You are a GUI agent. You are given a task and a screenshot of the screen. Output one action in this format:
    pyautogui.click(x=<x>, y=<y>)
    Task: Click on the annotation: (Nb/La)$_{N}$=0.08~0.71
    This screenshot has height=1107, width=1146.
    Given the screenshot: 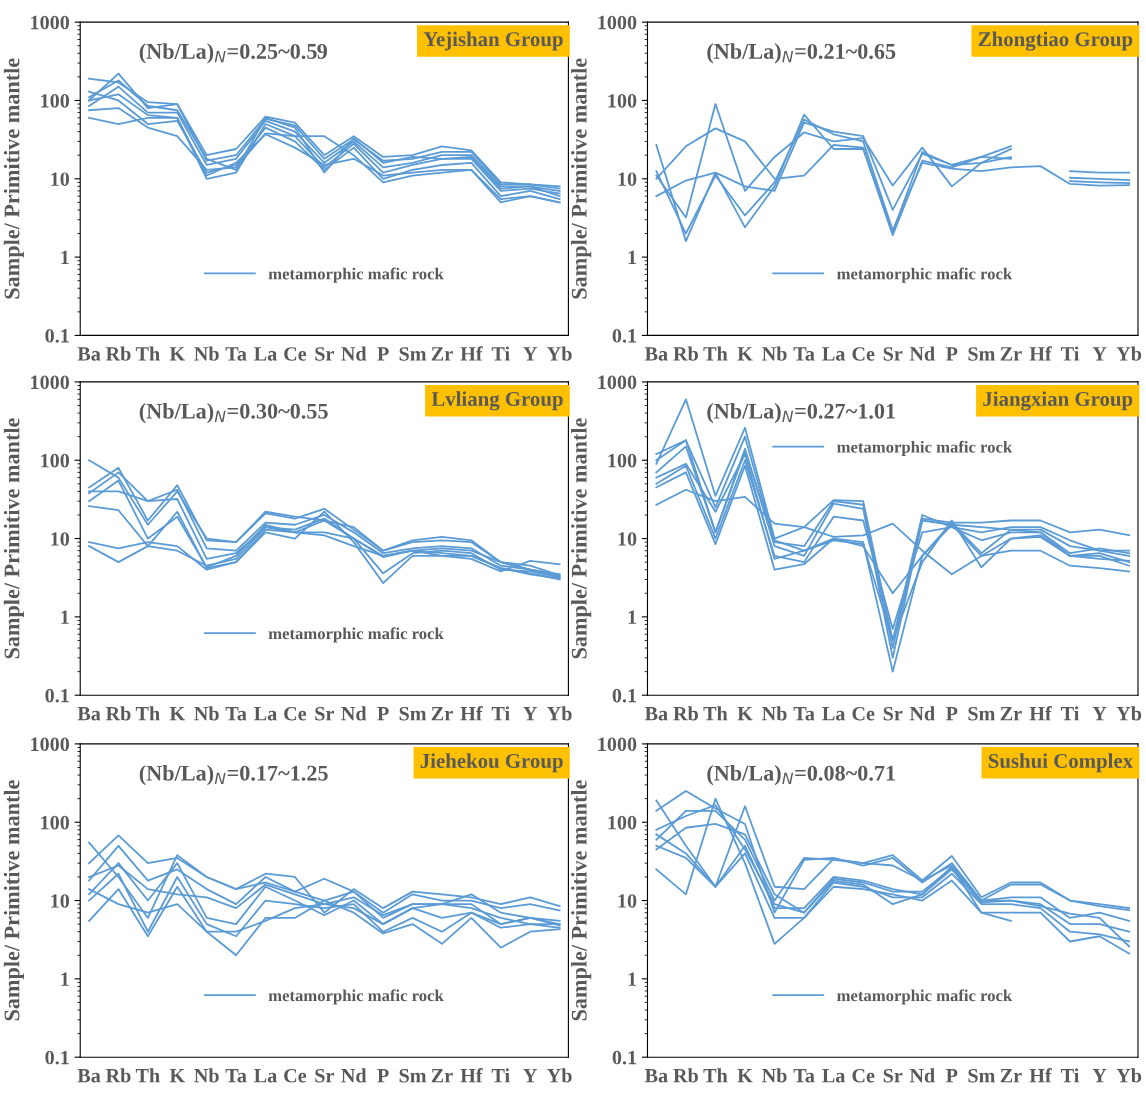 What is the action you would take?
    pyautogui.click(x=801, y=775)
    